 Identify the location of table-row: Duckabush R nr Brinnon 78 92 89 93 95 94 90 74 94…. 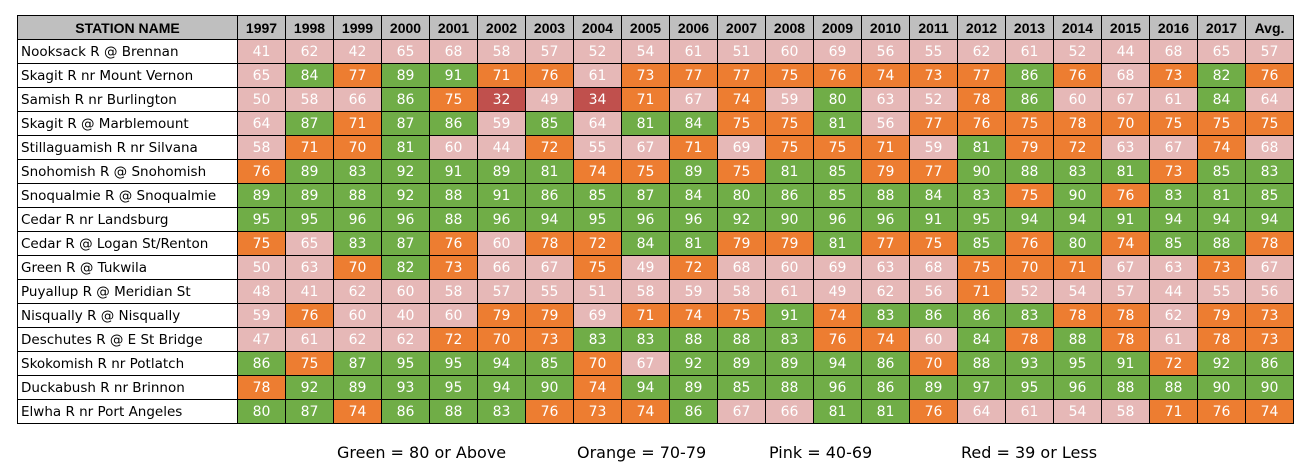
(655, 387).